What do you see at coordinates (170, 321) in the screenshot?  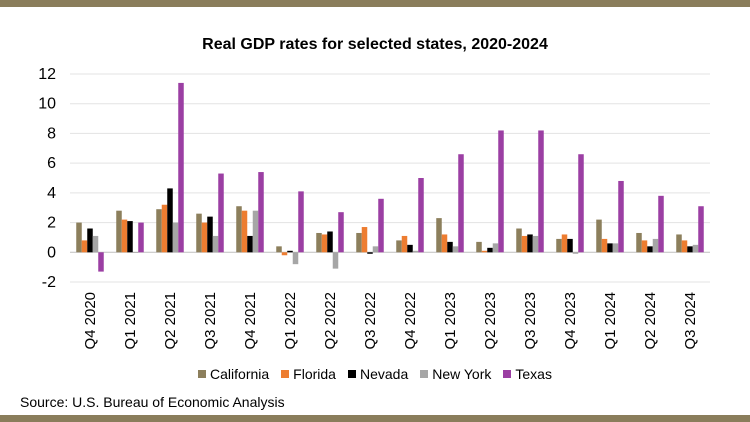 I see `x-tick-label: Q2 2021` at bounding box center [170, 321].